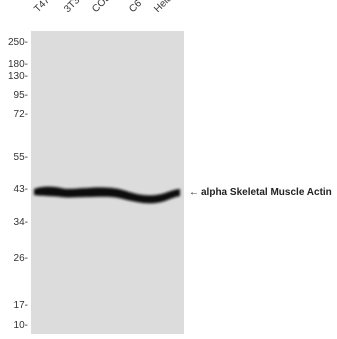  I want to click on marker-55: 55-, so click(20, 157).